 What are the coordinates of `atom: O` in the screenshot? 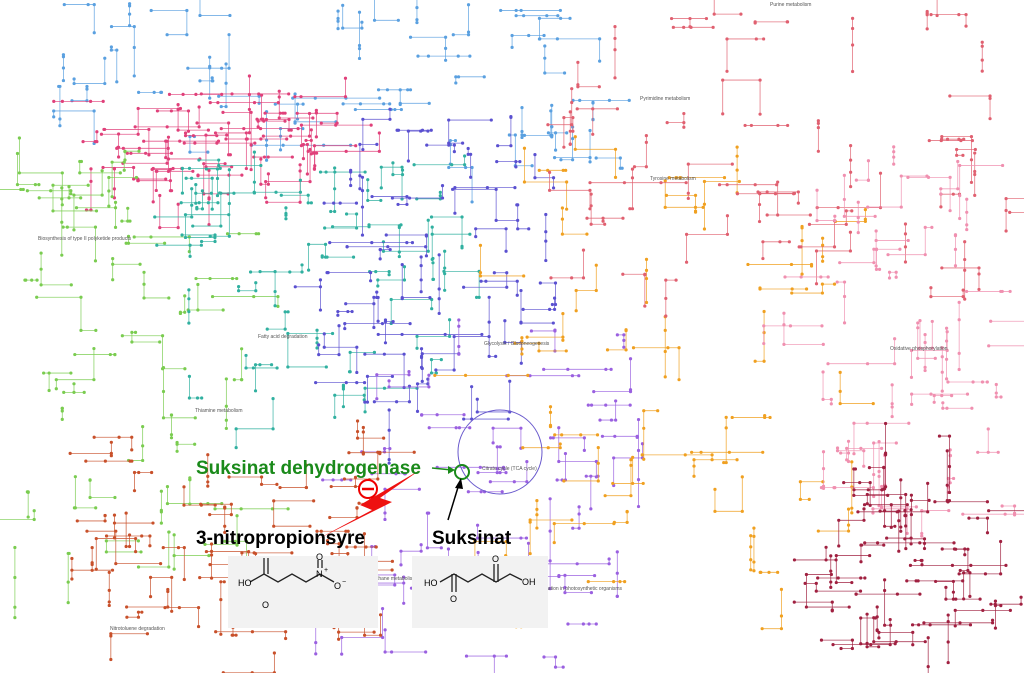 It's located at (453, 599).